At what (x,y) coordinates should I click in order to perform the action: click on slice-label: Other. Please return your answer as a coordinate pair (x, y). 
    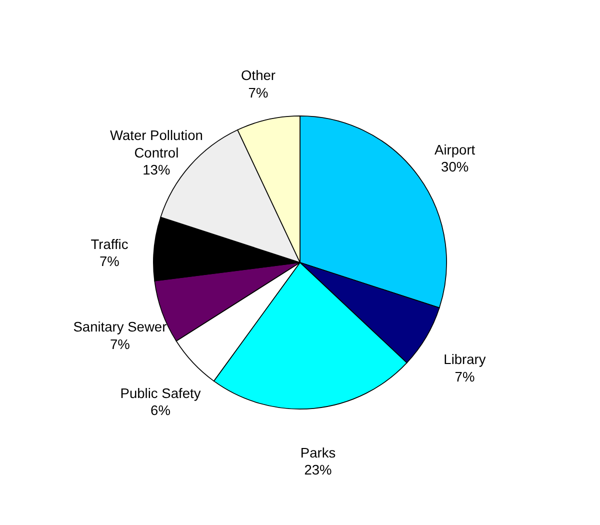
    Looking at the image, I should click on (258, 76).